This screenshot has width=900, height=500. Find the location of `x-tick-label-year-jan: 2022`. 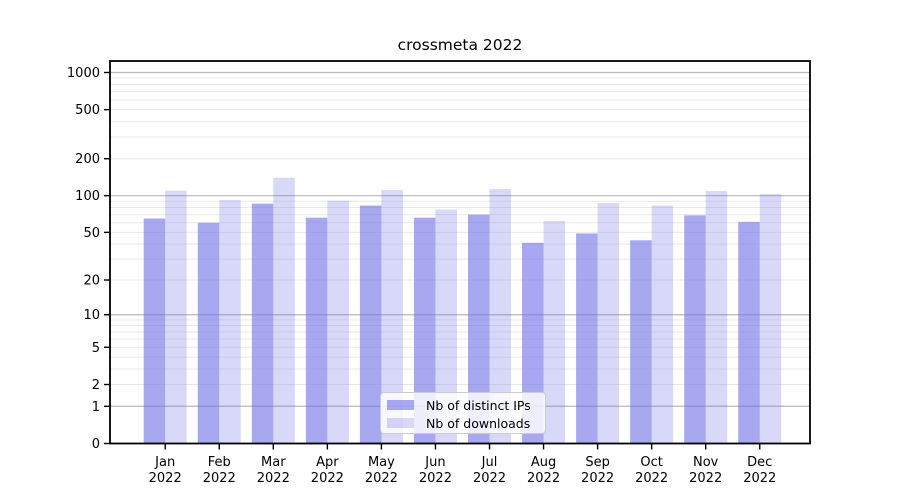

x-tick-label-year-jan: 2022 is located at coordinates (165, 478).